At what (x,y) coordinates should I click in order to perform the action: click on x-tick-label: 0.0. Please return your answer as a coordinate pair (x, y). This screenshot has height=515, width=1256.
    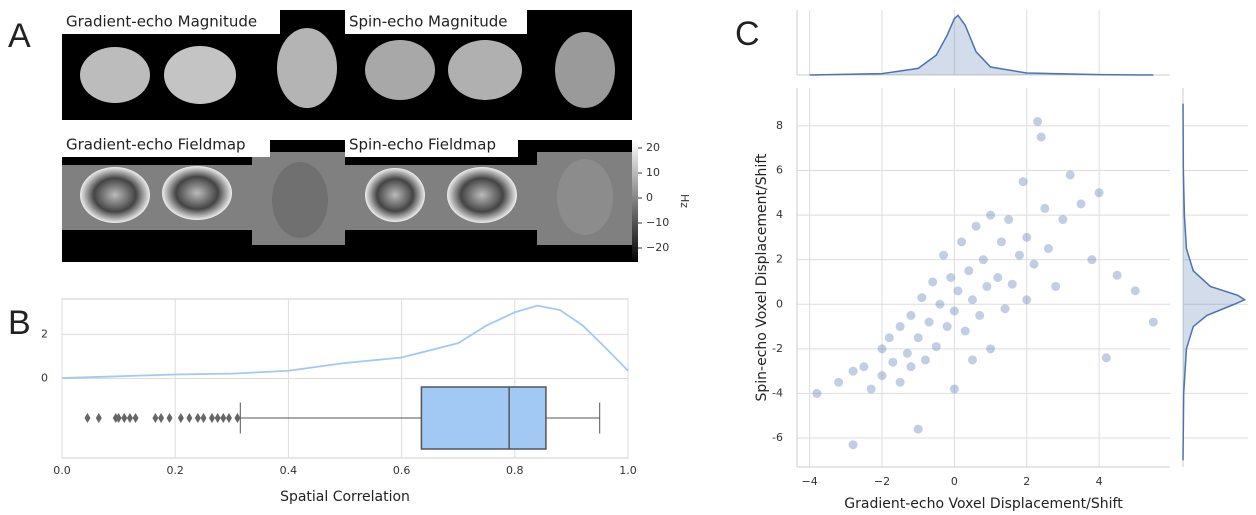
    Looking at the image, I should click on (62, 470).